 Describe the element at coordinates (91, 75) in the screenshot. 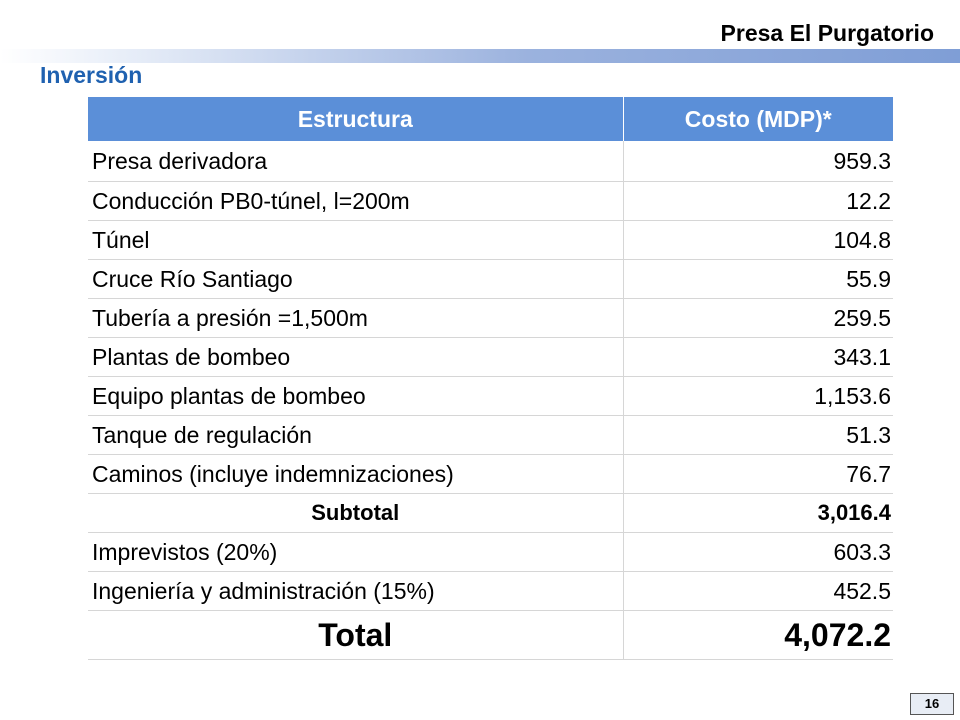

I see `section-title: Inversión` at that location.